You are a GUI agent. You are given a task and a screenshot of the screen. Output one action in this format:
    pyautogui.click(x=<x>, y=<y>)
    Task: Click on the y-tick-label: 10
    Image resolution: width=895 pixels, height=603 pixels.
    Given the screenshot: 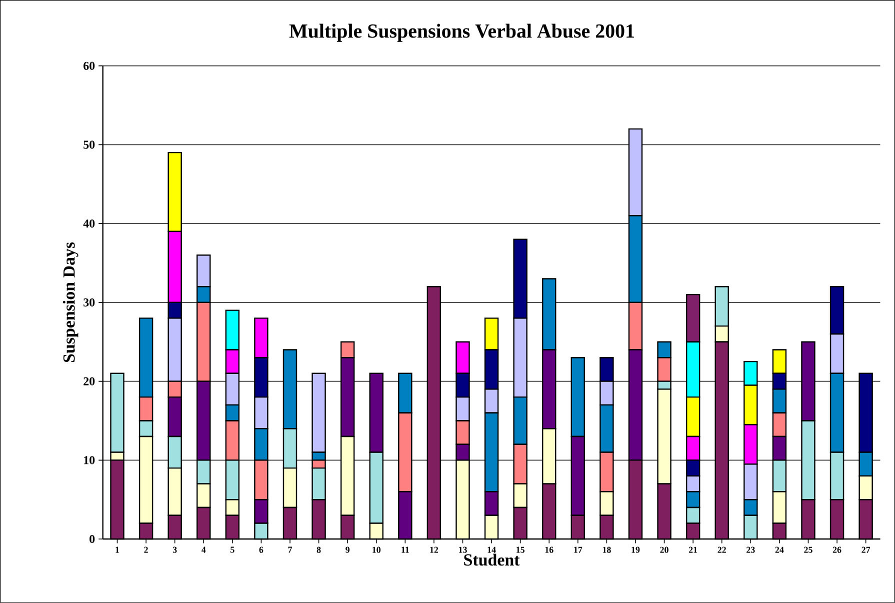 What is the action you would take?
    pyautogui.click(x=89, y=460)
    